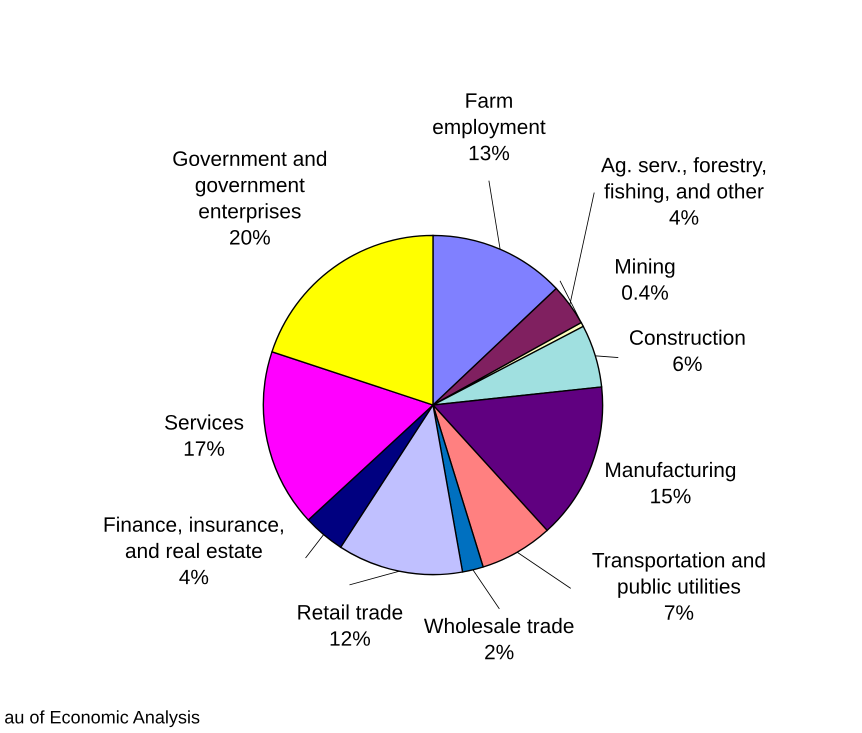 The width and height of the screenshot is (862, 733). Describe the element at coordinates (678, 575) in the screenshot. I see `slice-label: Transportation and public utilities` at that location.